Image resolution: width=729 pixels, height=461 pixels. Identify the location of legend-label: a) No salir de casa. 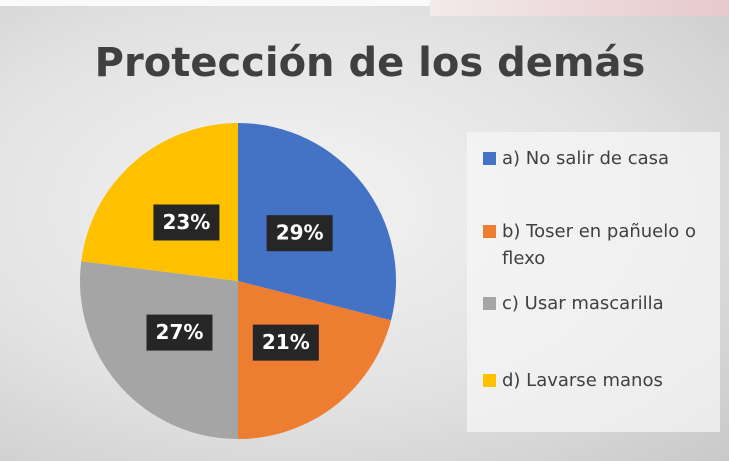
(586, 158).